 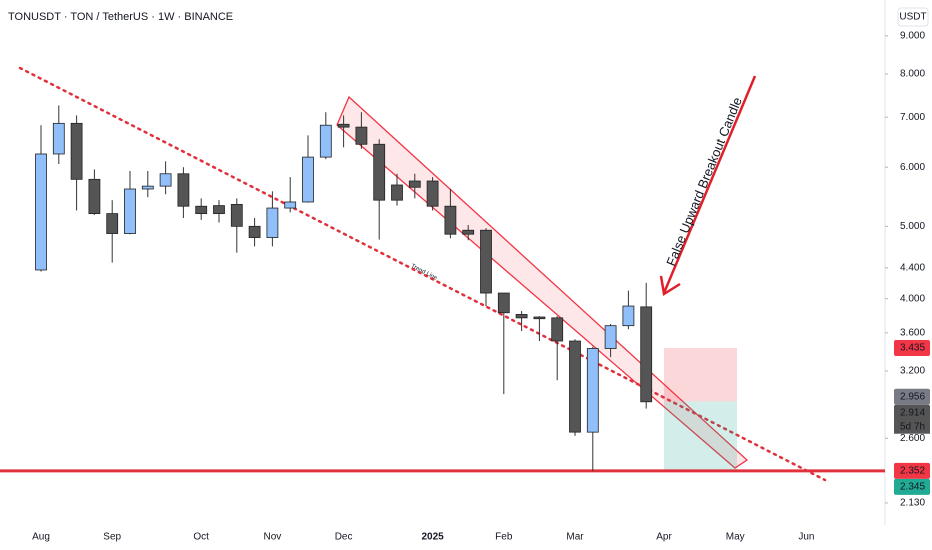 I want to click on y-tick-label: 9.000, so click(x=912, y=35).